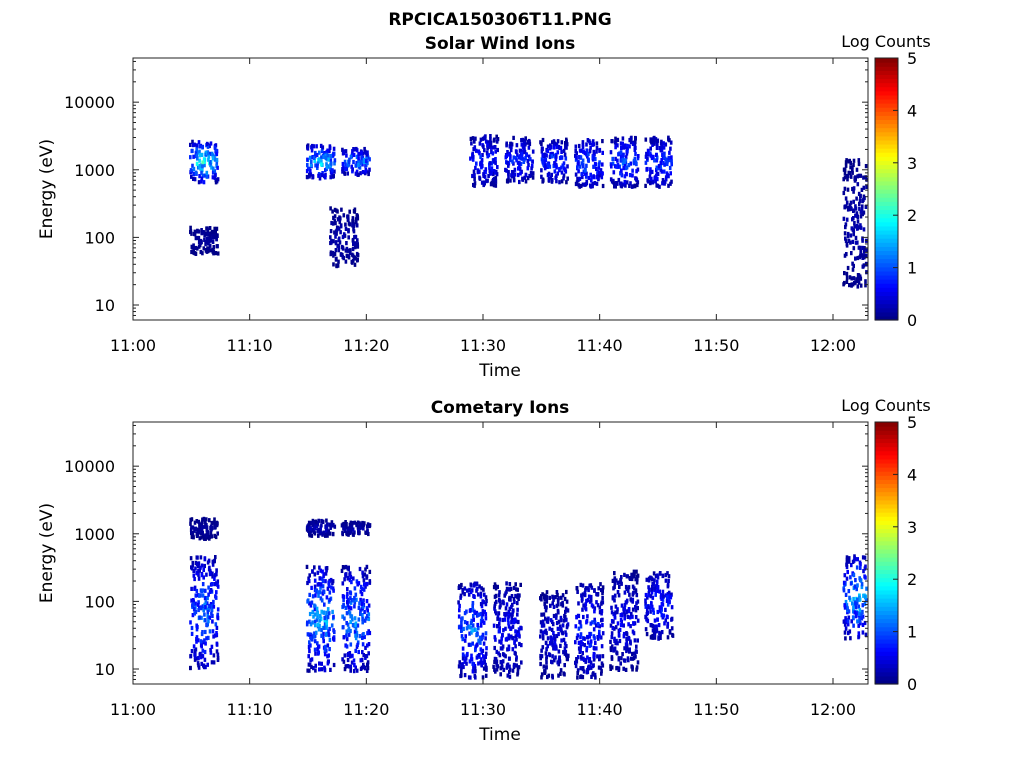 Image resolution: width=1024 pixels, height=768 pixels. What do you see at coordinates (600, 345) in the screenshot?
I see `x-tick-label: 11:40` at bounding box center [600, 345].